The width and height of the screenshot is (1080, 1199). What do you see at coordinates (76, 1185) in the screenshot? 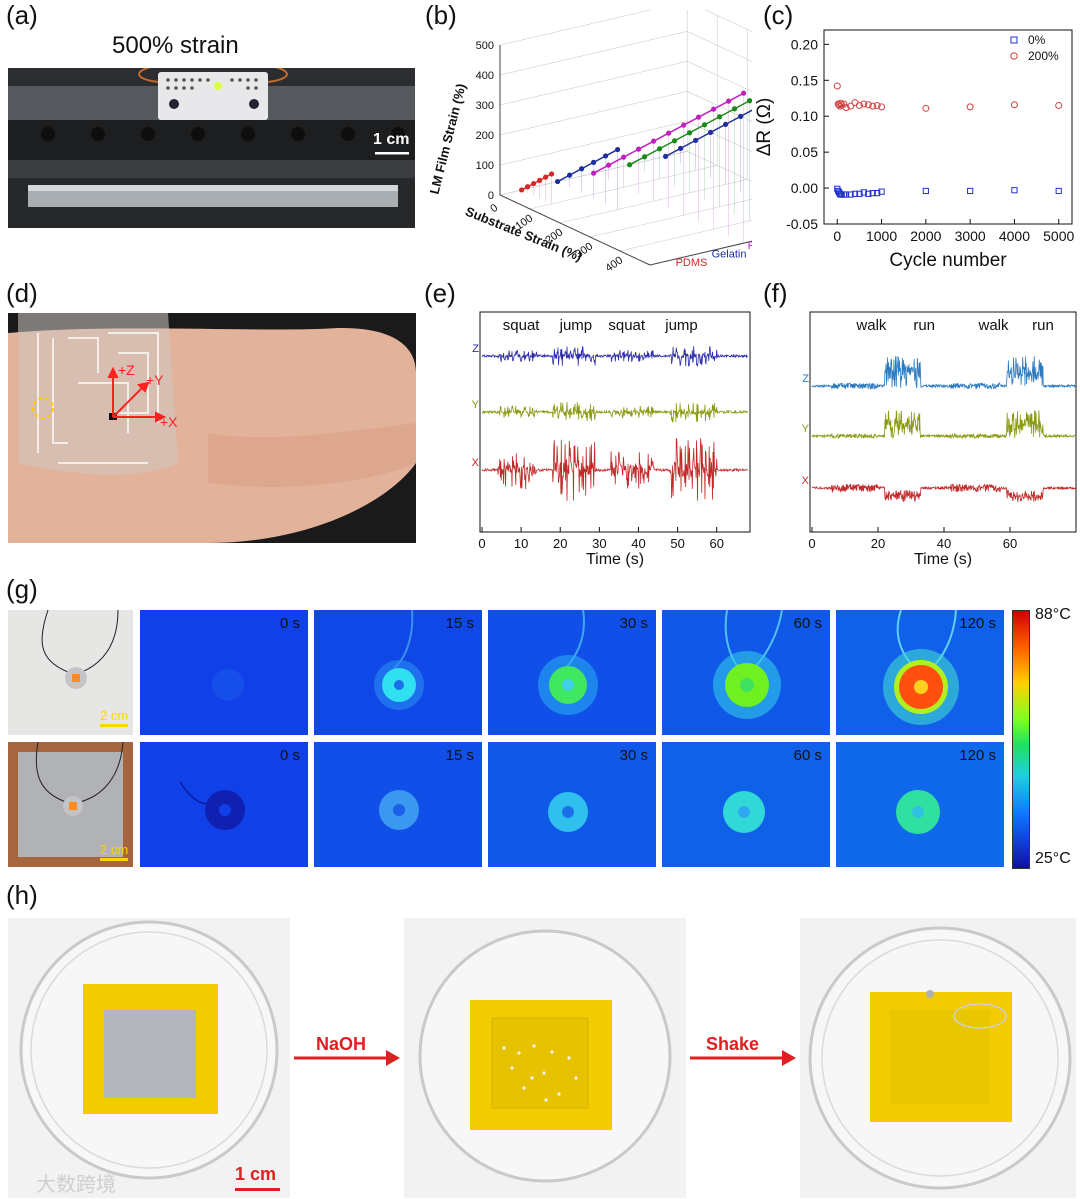
I see `watermark-text: 大数跨境` at bounding box center [76, 1185].